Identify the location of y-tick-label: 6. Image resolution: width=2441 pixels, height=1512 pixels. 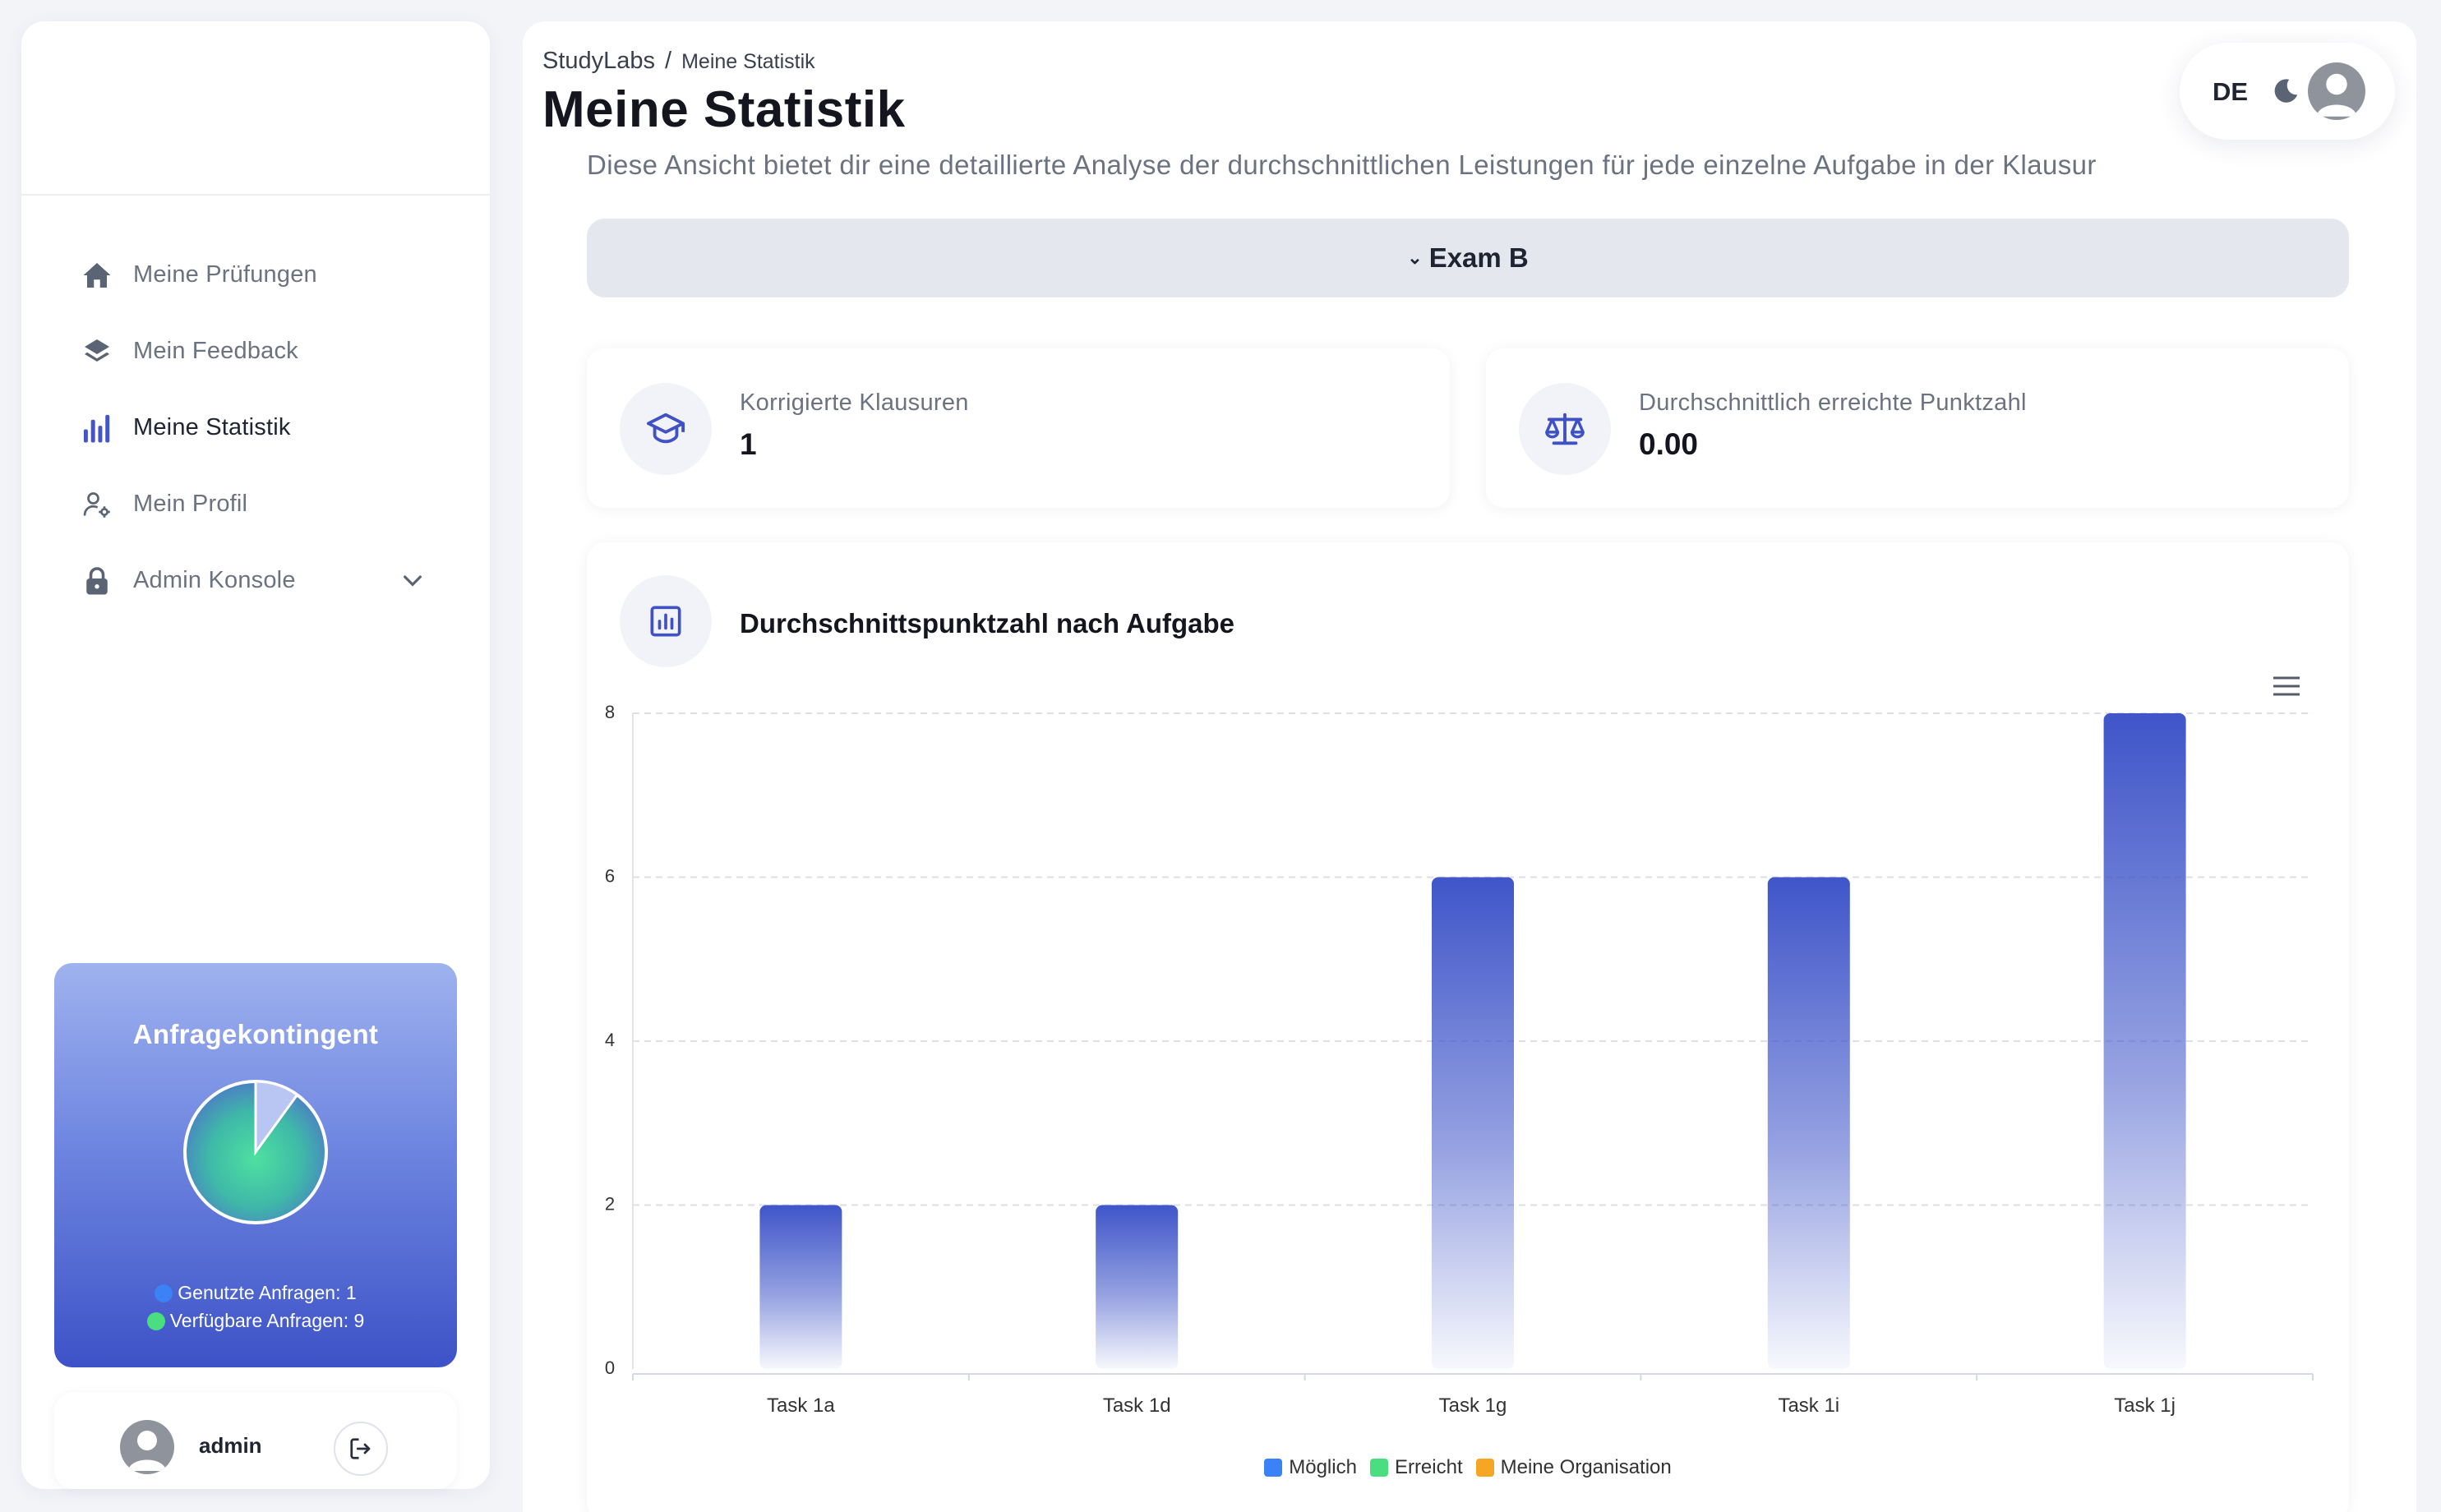
(610, 876).